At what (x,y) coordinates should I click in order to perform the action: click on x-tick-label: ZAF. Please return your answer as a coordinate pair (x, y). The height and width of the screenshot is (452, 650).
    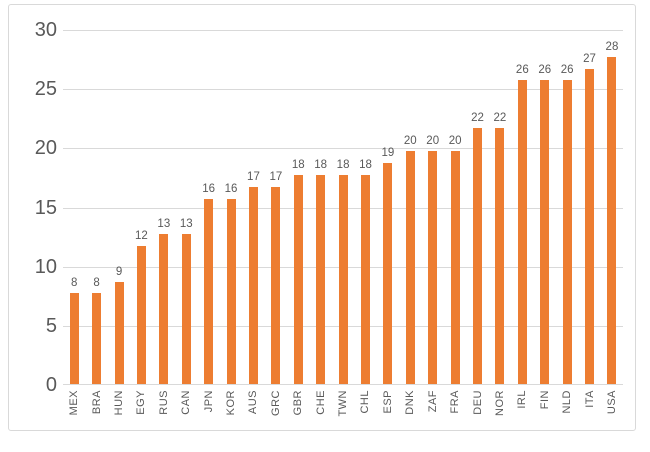
    Looking at the image, I should click on (432, 401).